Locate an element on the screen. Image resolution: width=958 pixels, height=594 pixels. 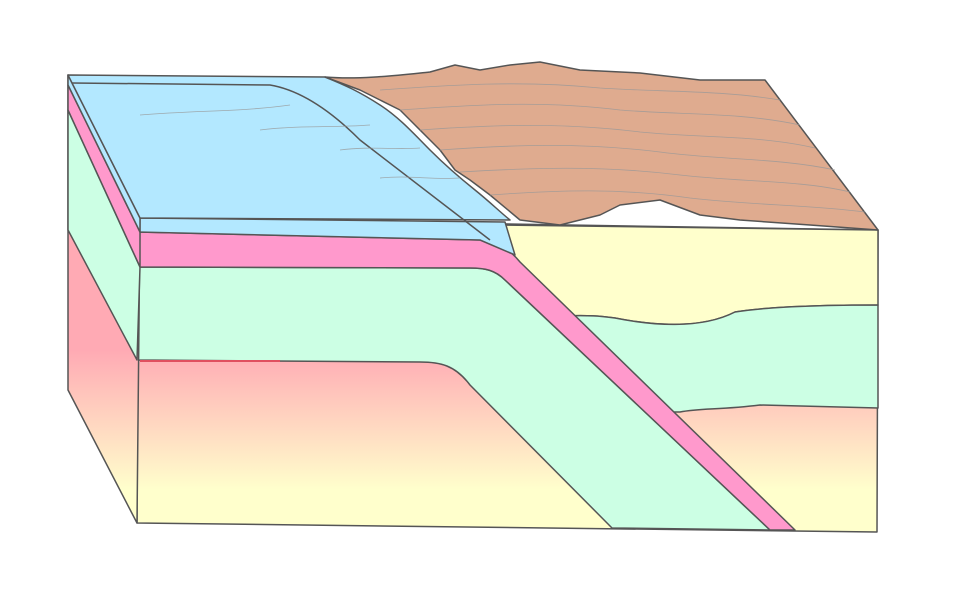
ocean is located at coordinates (289, 147).